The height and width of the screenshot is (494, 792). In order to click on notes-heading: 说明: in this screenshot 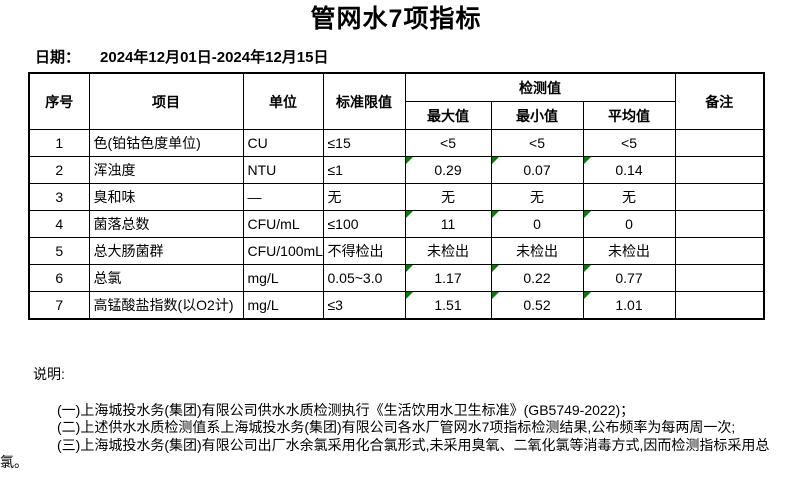, I will do `click(49, 374)`.